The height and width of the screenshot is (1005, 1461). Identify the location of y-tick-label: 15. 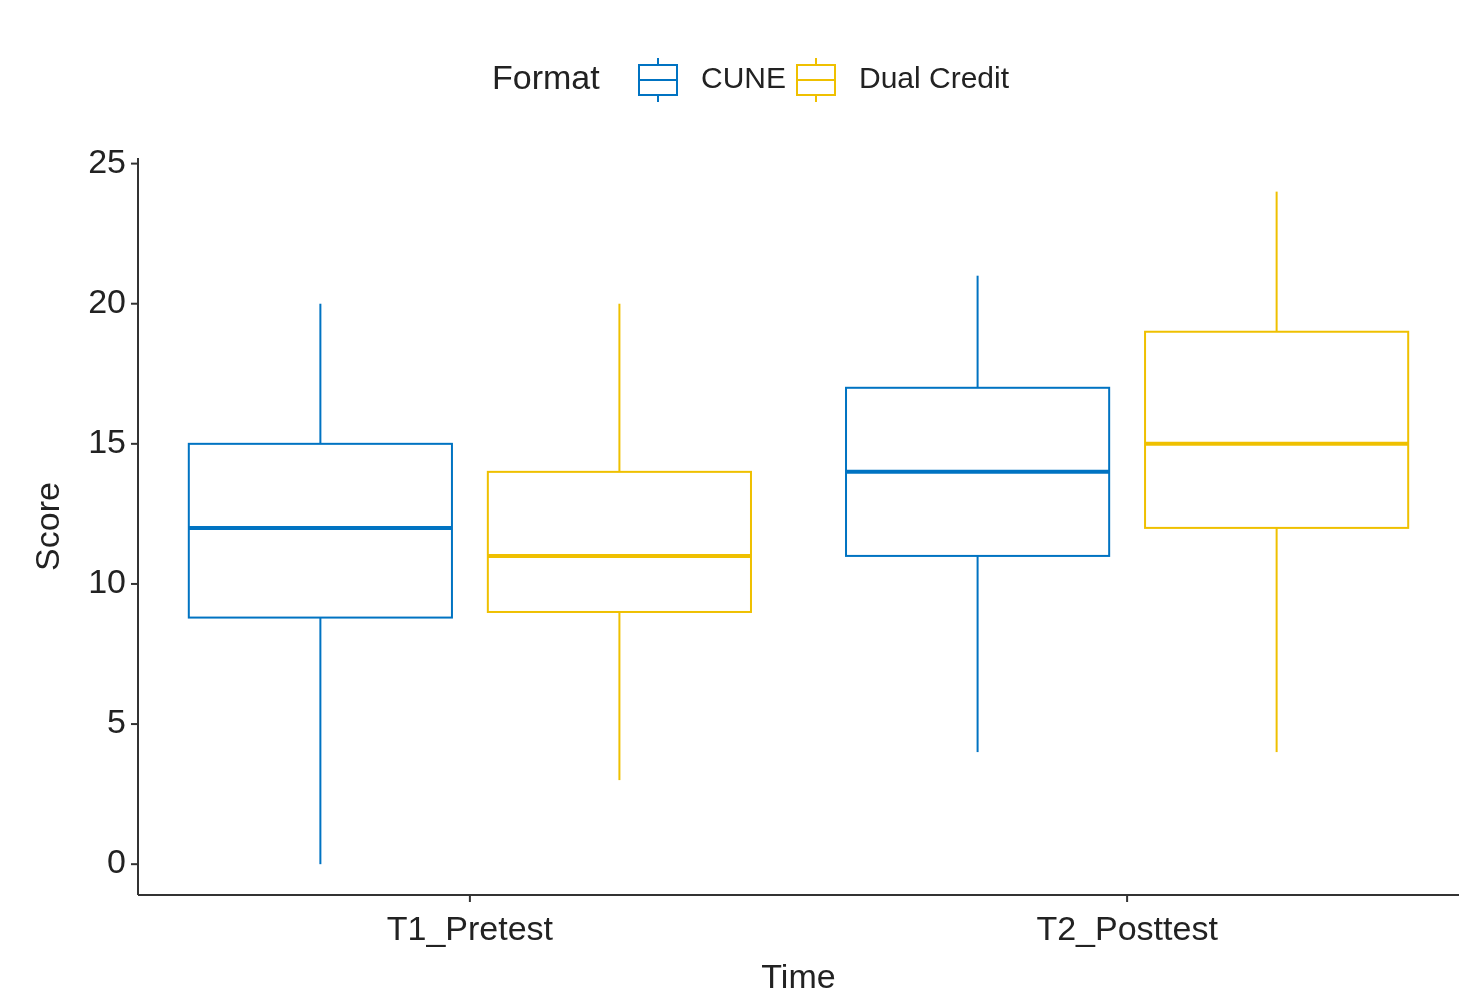
(107, 440).